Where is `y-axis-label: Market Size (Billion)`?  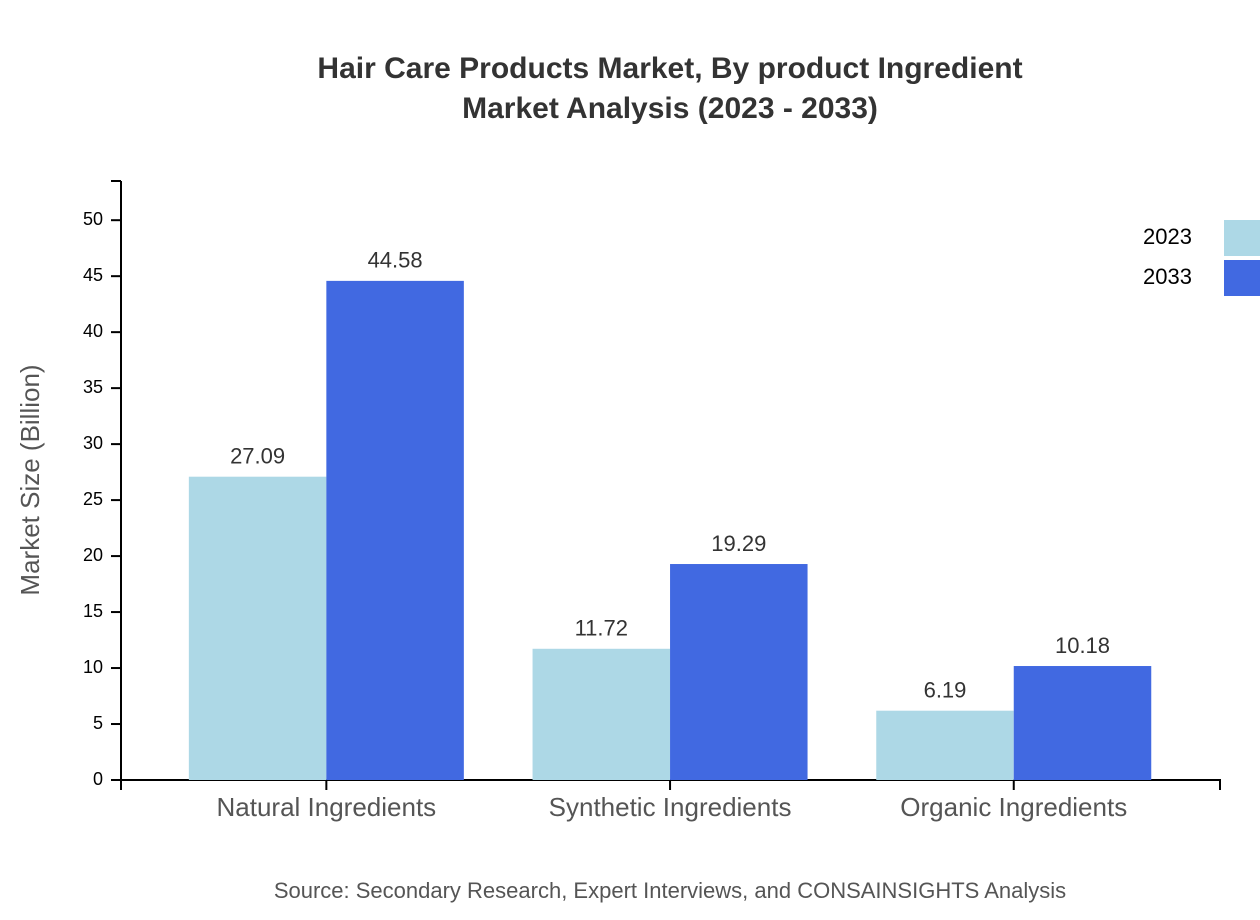 y-axis-label: Market Size (Billion) is located at coordinates (30, 479).